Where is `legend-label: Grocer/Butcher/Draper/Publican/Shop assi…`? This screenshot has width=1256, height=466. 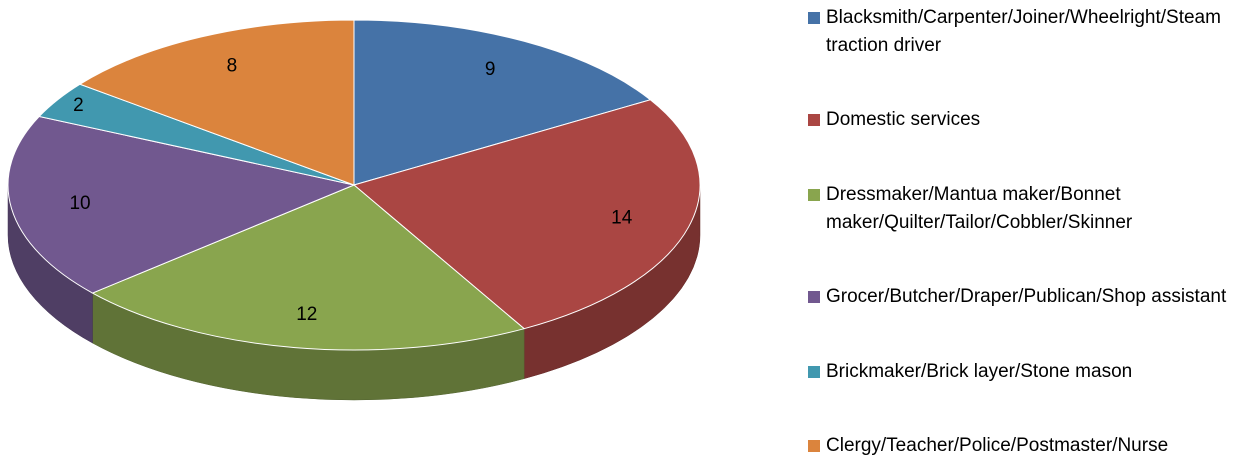
legend-label: Grocer/Butcher/Draper/Publican/Shop assi… is located at coordinates (1026, 297).